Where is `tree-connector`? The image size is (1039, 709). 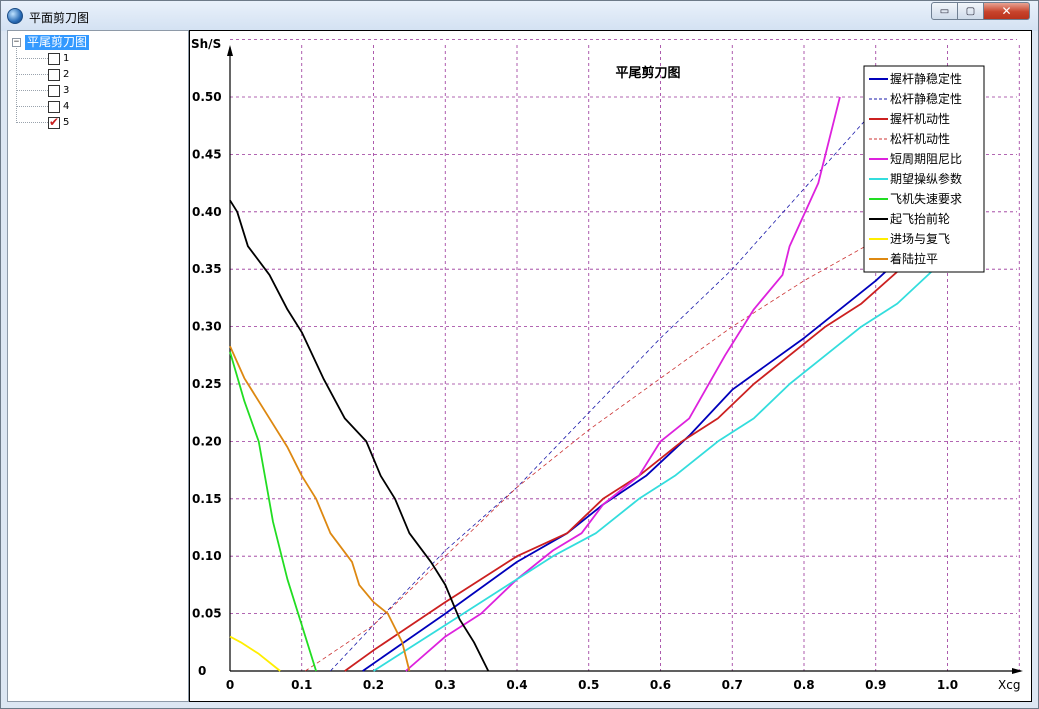
tree-connector is located at coordinates (16, 85).